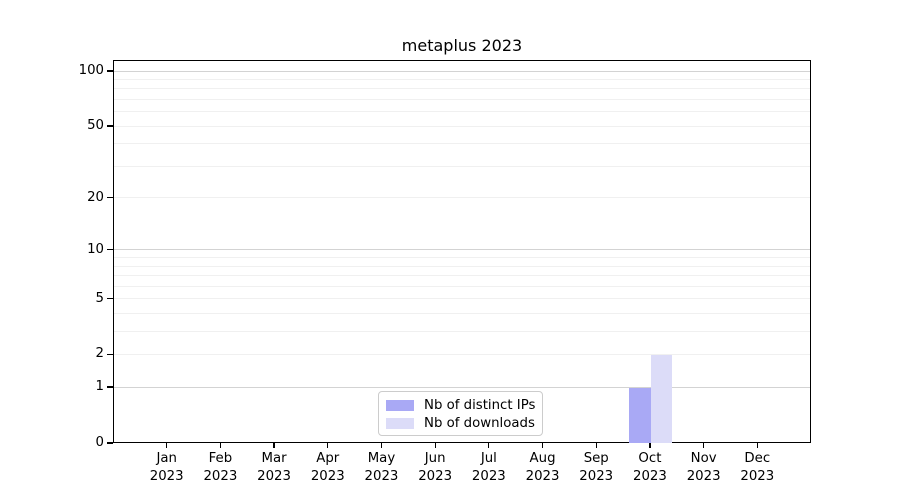 Image resolution: width=900 pixels, height=500 pixels. Describe the element at coordinates (381, 468) in the screenshot. I see `x-axis-tick-label: May 2023` at that location.